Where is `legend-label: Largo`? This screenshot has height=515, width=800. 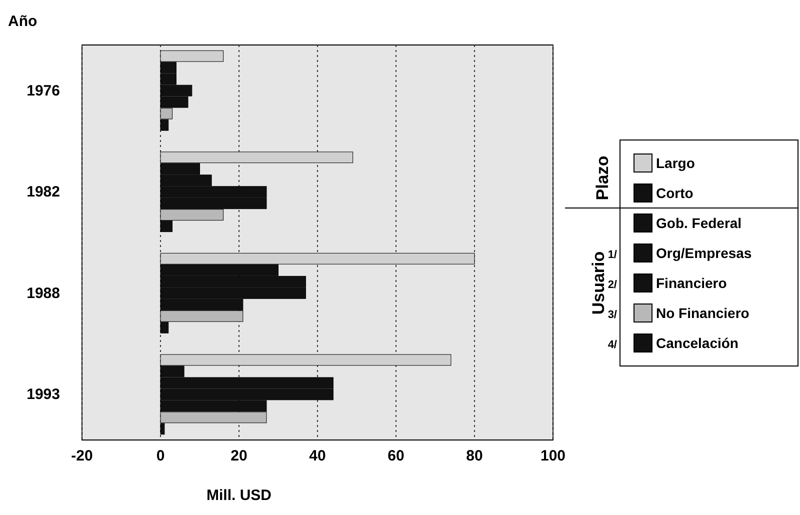 legend-label: Largo is located at coordinates (675, 163).